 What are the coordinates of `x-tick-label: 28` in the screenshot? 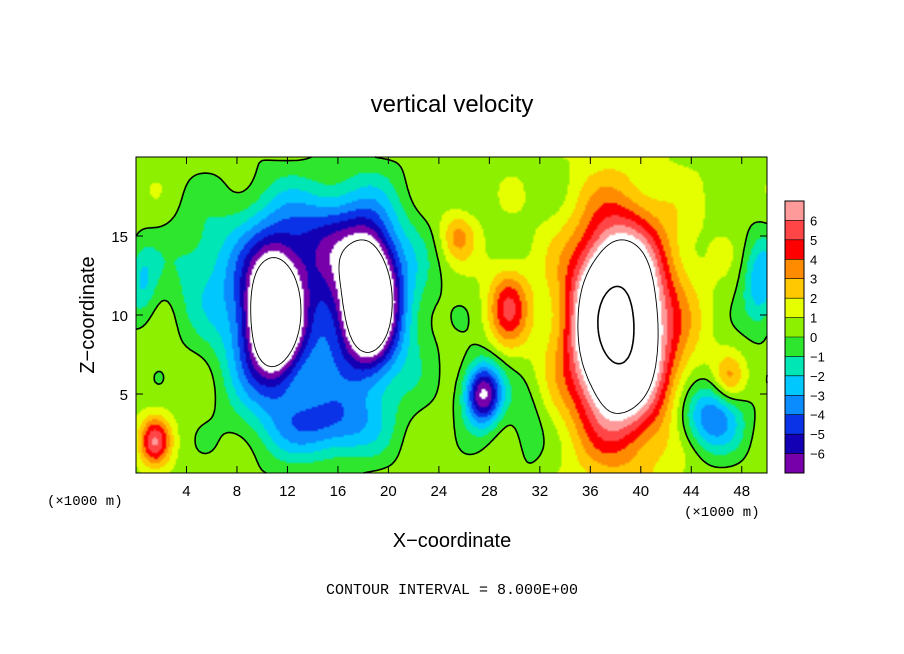 It's located at (489, 491).